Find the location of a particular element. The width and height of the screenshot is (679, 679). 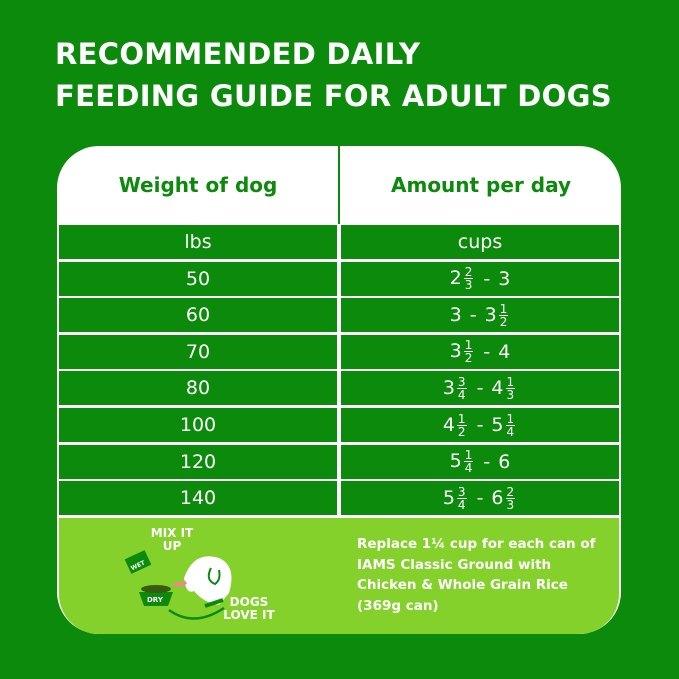

mix-illustration: WET DRY MIX IT UP DOGS LOVE IT is located at coordinates (204, 576).